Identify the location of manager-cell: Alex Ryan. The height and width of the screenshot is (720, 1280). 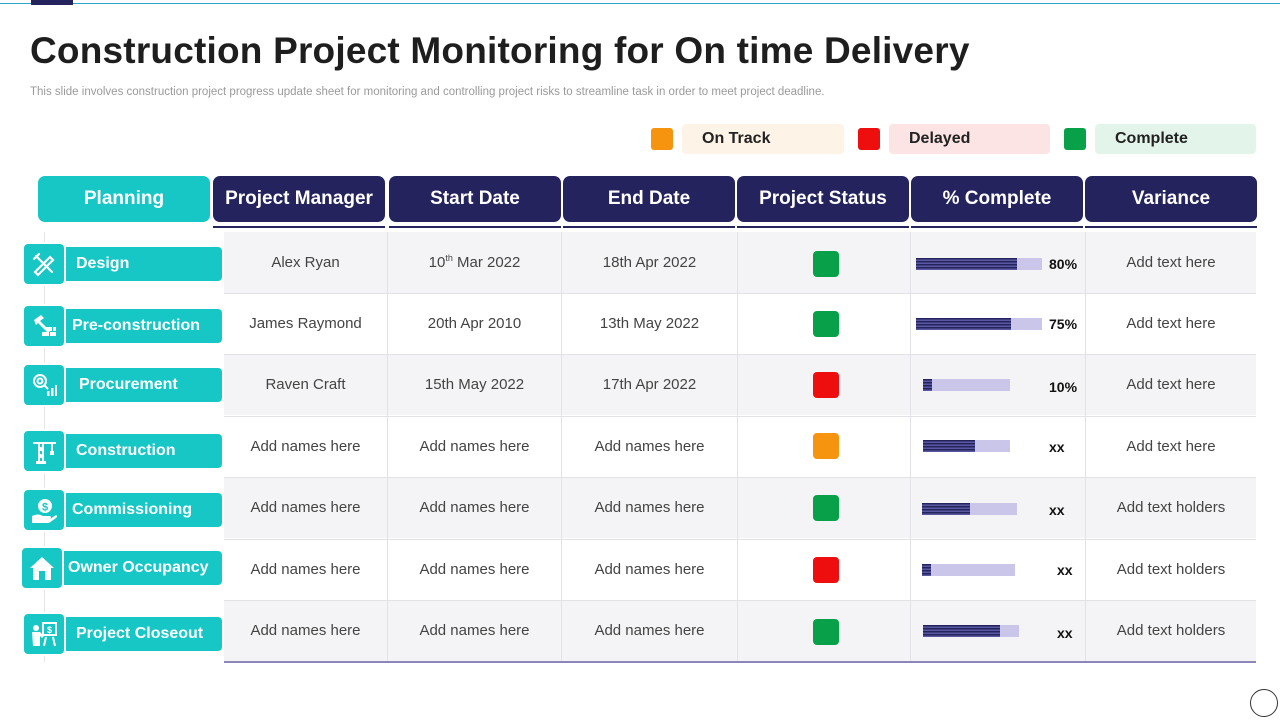
(305, 262).